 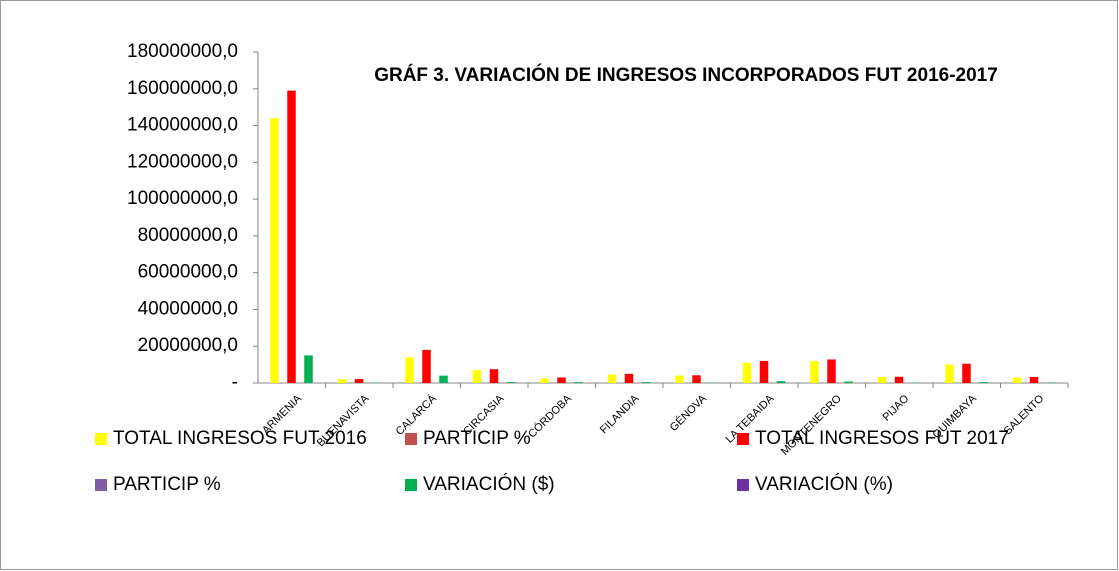 What do you see at coordinates (240, 438) in the screenshot?
I see `legend-label: TOTAL INGRESOS FUT 2016` at bounding box center [240, 438].